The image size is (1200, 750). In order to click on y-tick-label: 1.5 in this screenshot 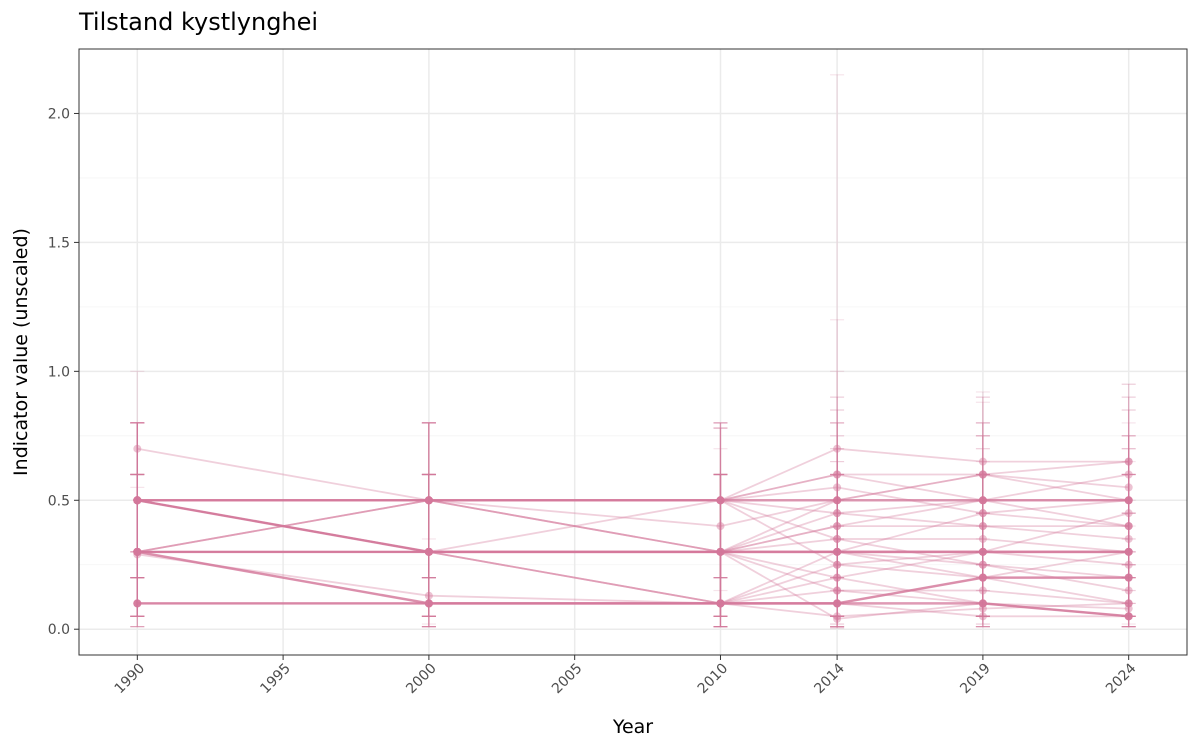, I will do `click(59, 243)`.